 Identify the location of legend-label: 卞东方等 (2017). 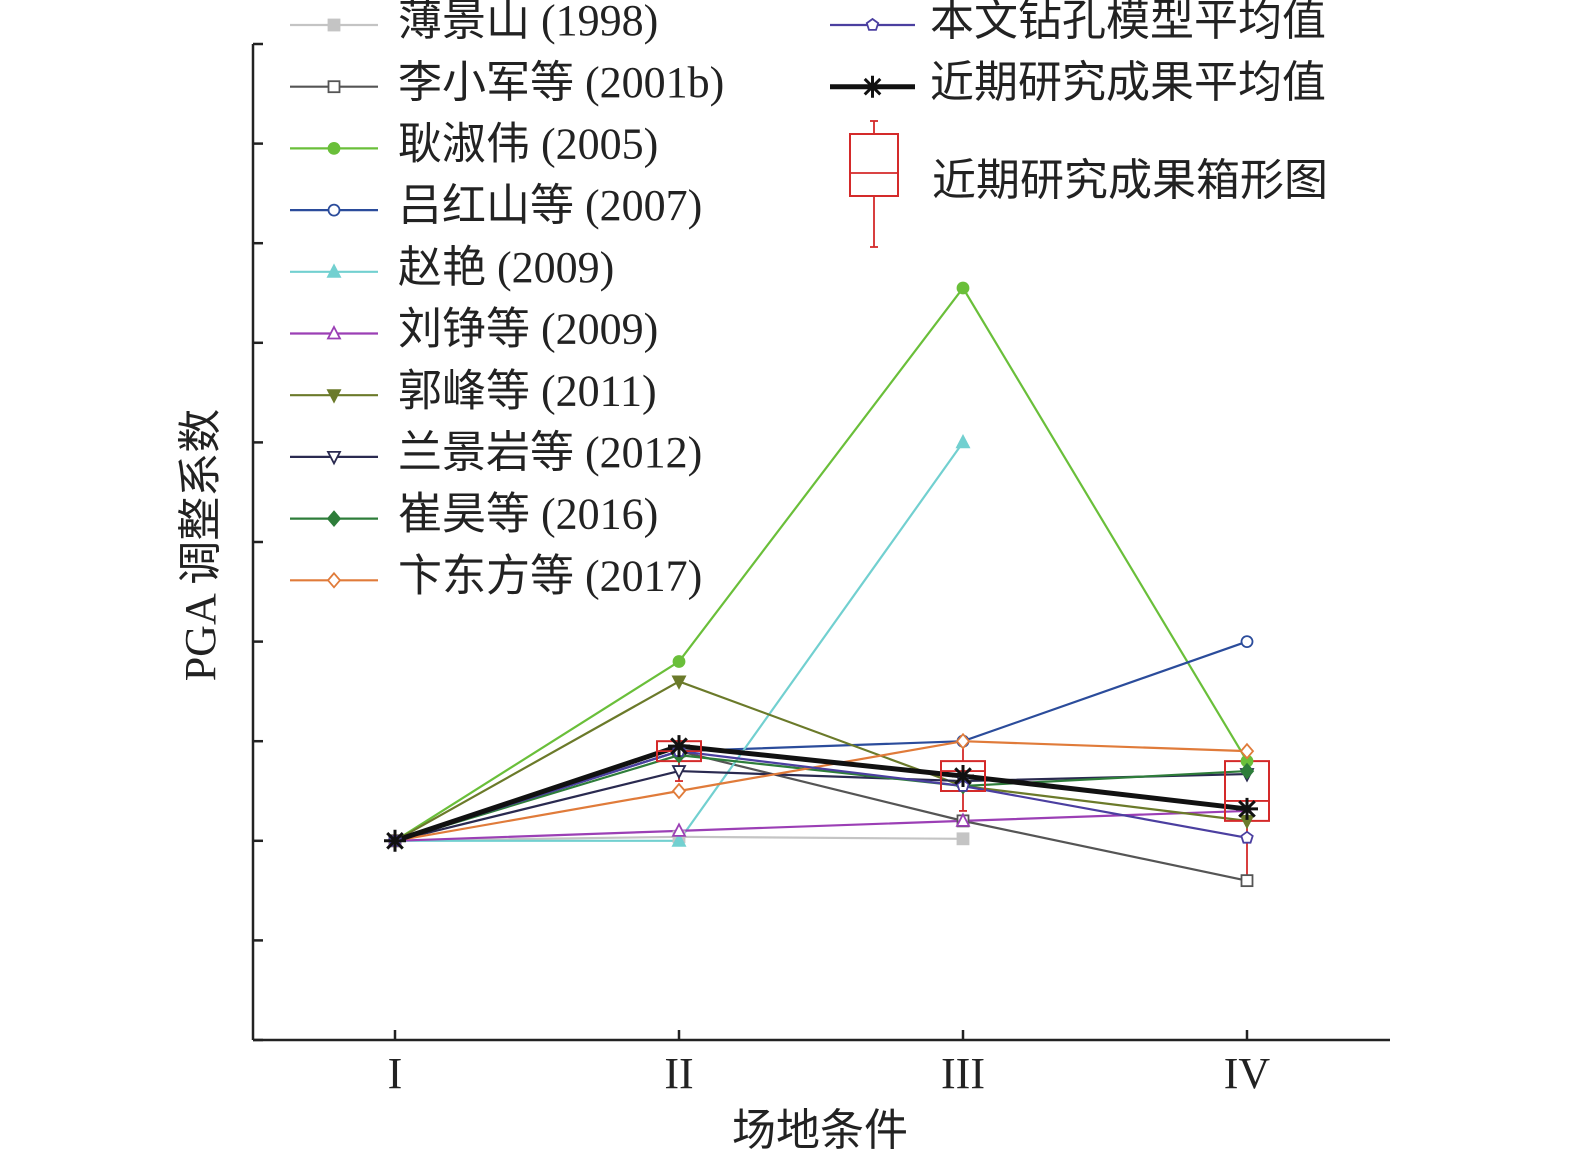
(550, 575).